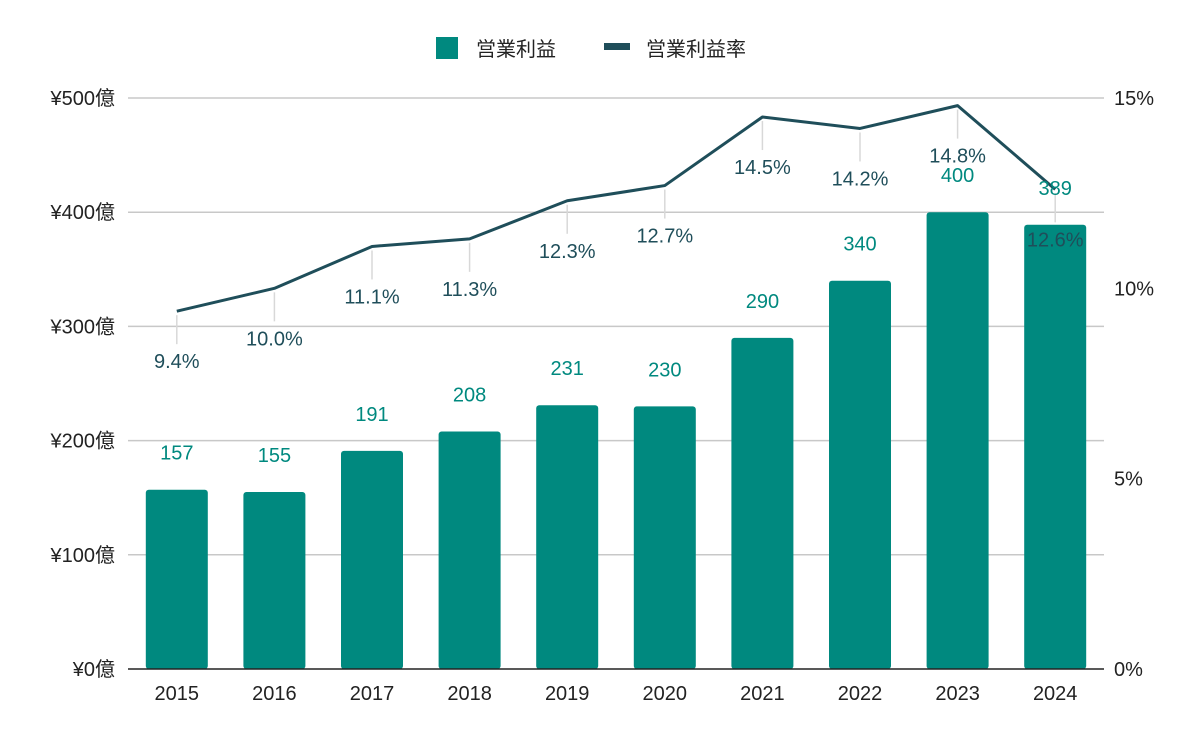 Image resolution: width=1200 pixels, height=742 pixels. I want to click on legend-item-operating-profit: 営業利益, so click(496, 49).